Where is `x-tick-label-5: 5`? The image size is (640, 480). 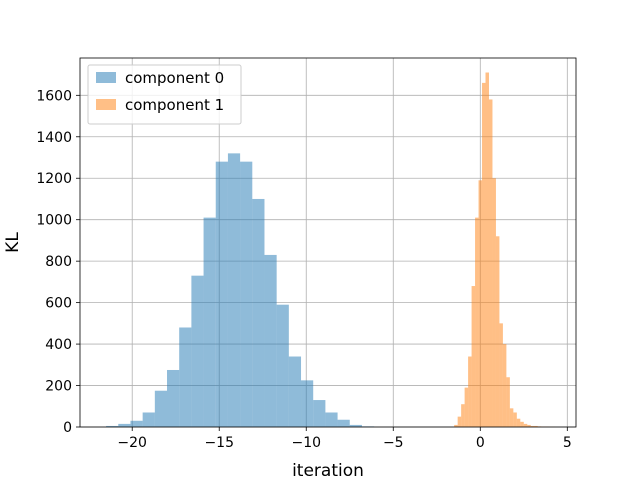 x-tick-label-5: 5 is located at coordinates (567, 443).